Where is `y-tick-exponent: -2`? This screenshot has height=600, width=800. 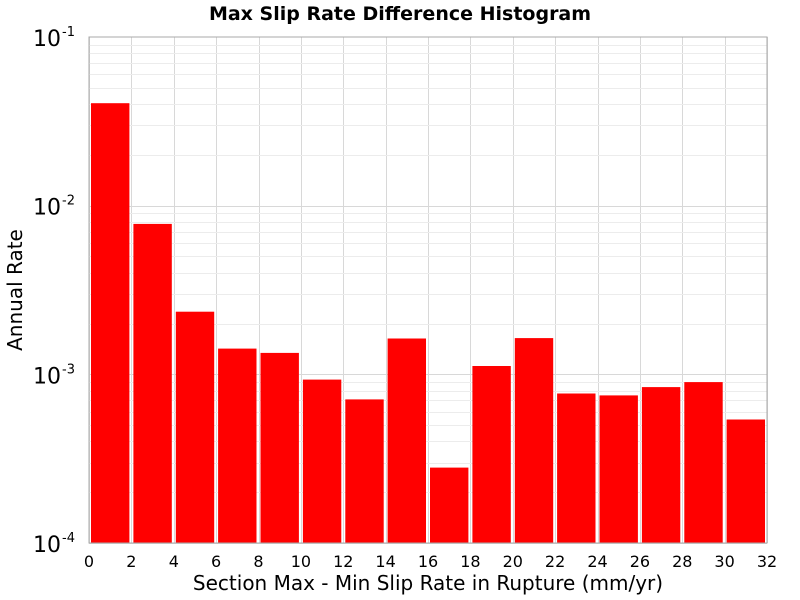 y-tick-exponent: -2 is located at coordinates (68, 201).